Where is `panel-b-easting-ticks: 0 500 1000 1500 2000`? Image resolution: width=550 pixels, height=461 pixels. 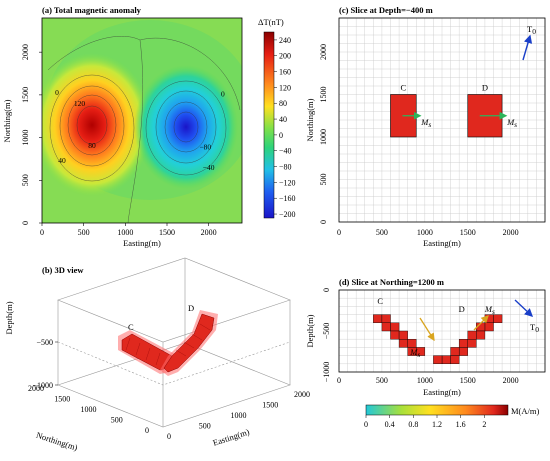
panel-b-easting-ticks: 0 500 1000 1500 2000 is located at coordinates (238, 415).